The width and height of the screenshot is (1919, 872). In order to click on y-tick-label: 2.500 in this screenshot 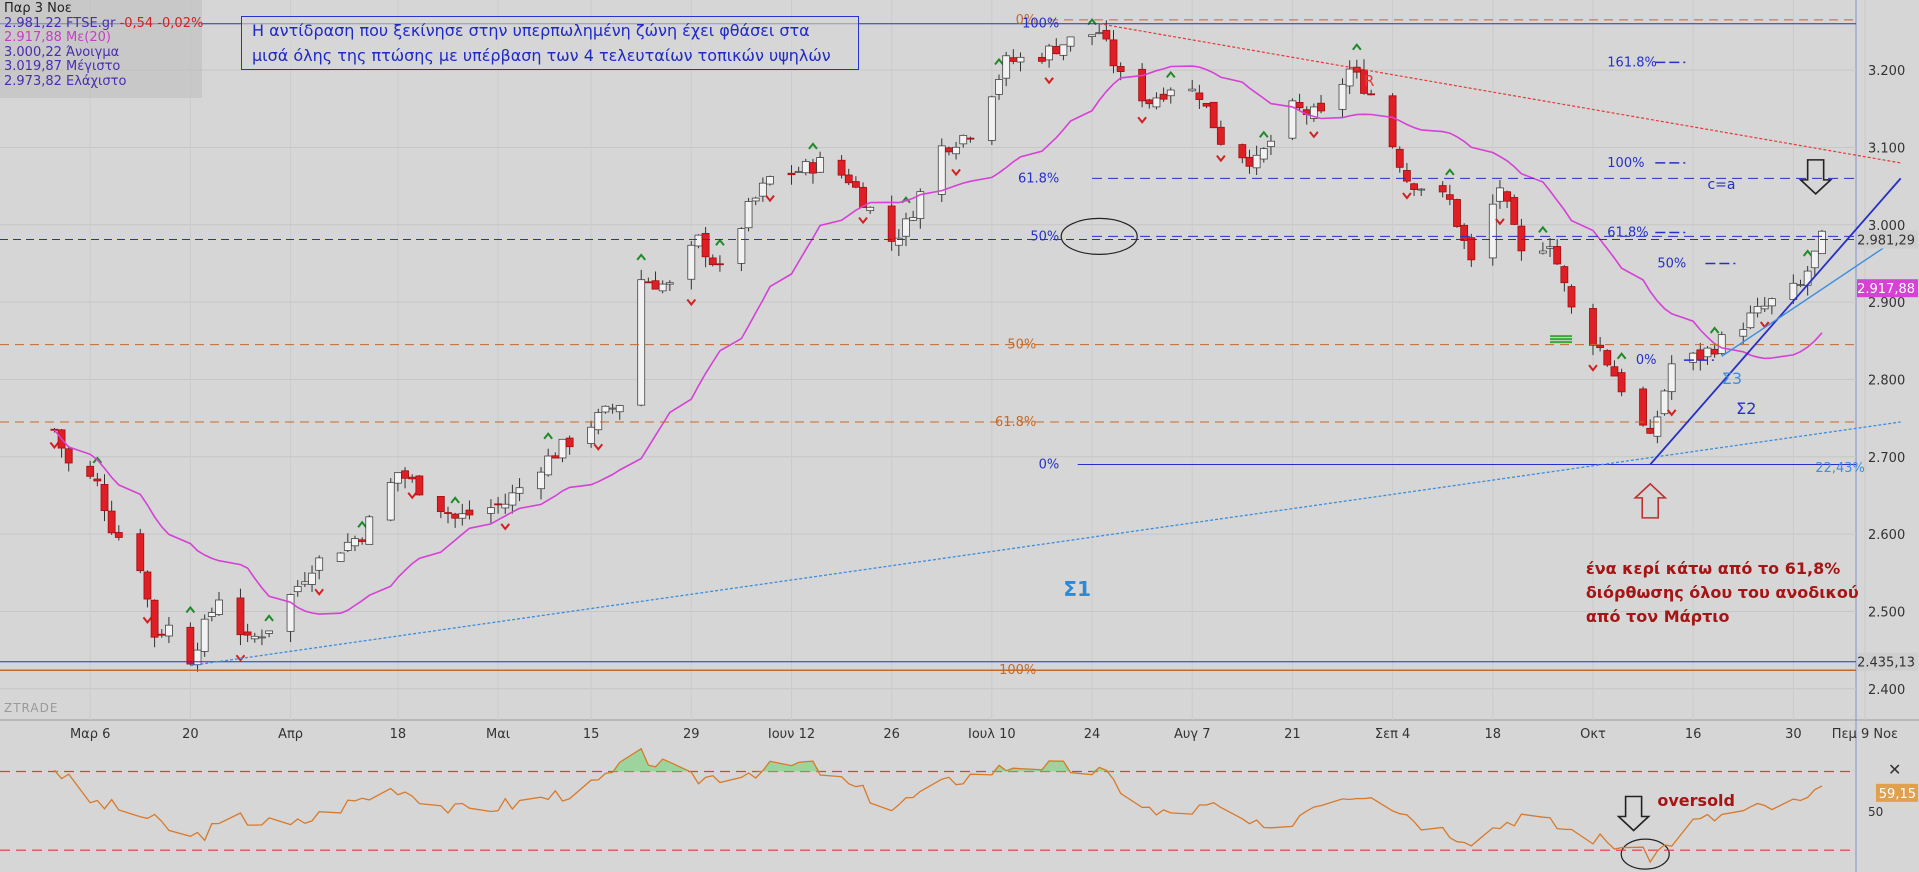, I will do `click(1886, 612)`.